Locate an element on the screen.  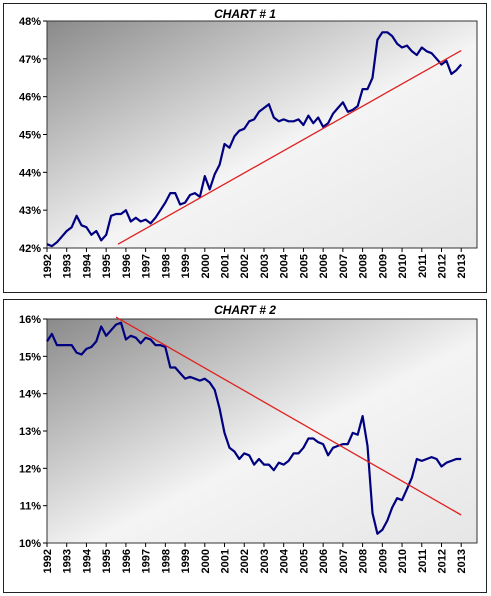
y-tick-label: 44% is located at coordinates (30, 173).